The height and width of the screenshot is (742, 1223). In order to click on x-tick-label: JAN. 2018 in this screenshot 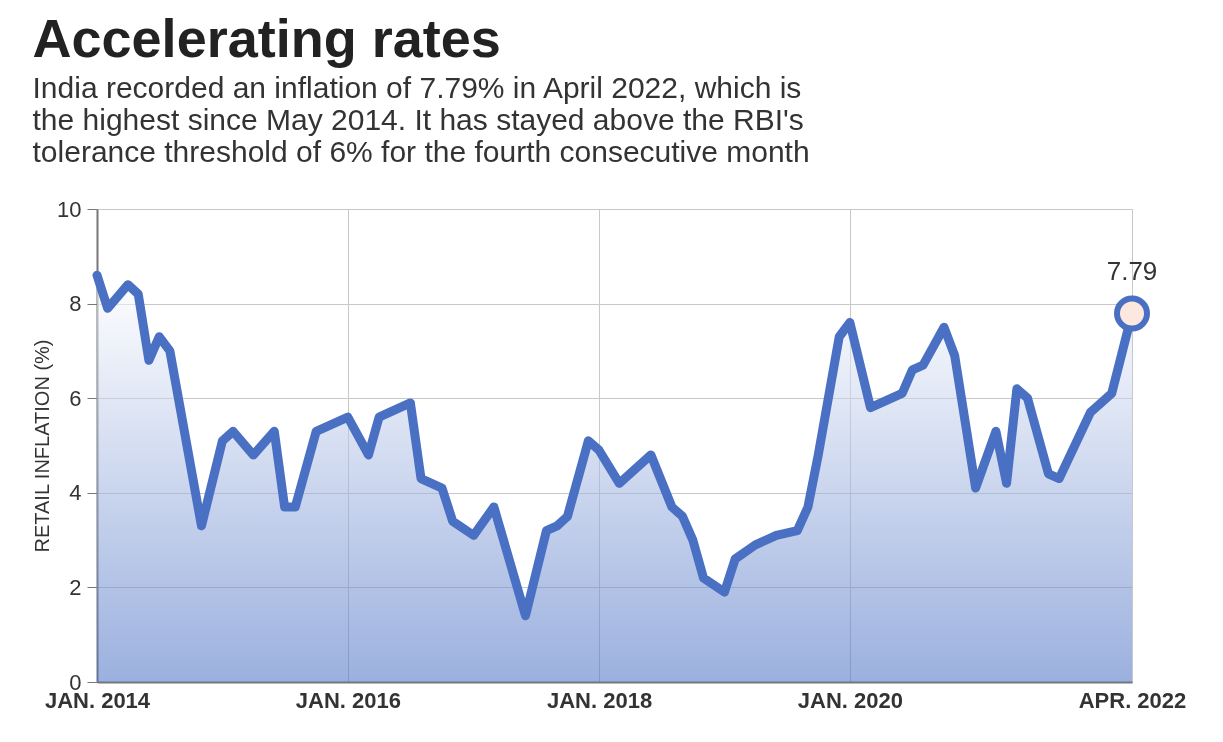, I will do `click(599, 700)`.